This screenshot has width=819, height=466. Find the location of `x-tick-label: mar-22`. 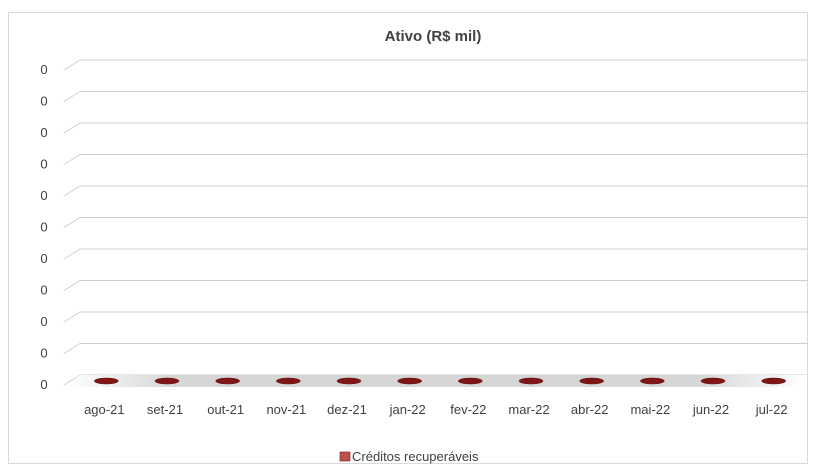

x-tick-label: mar-22 is located at coordinates (528, 409).